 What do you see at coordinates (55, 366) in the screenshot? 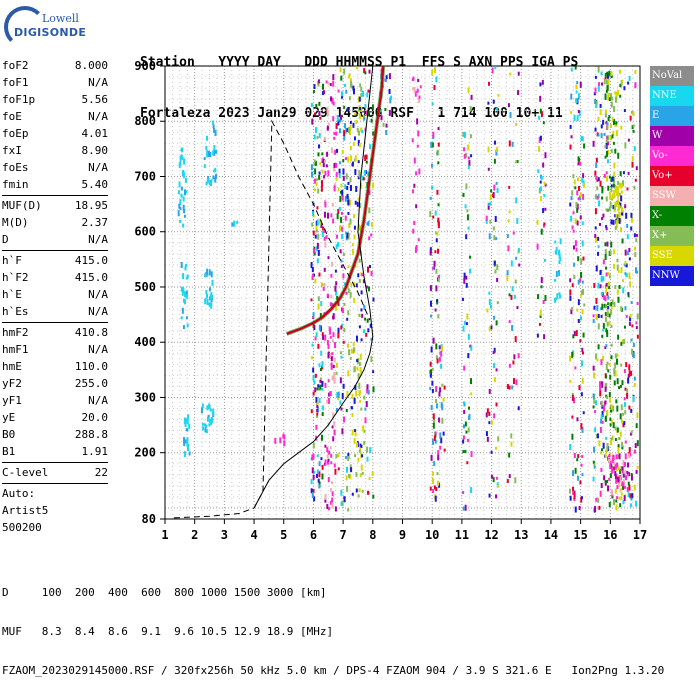
I see `param-row: hmE 110.0` at bounding box center [55, 366].